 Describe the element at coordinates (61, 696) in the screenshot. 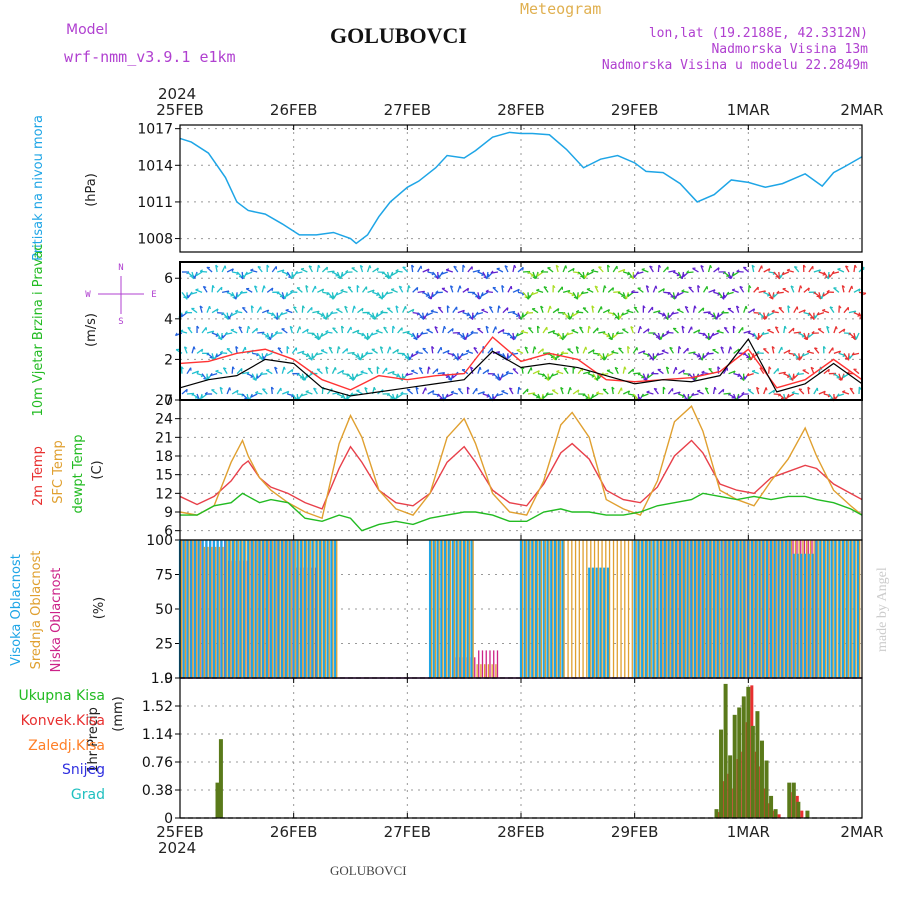

I see `legend-total-rain: Ukupna Kisa` at that location.